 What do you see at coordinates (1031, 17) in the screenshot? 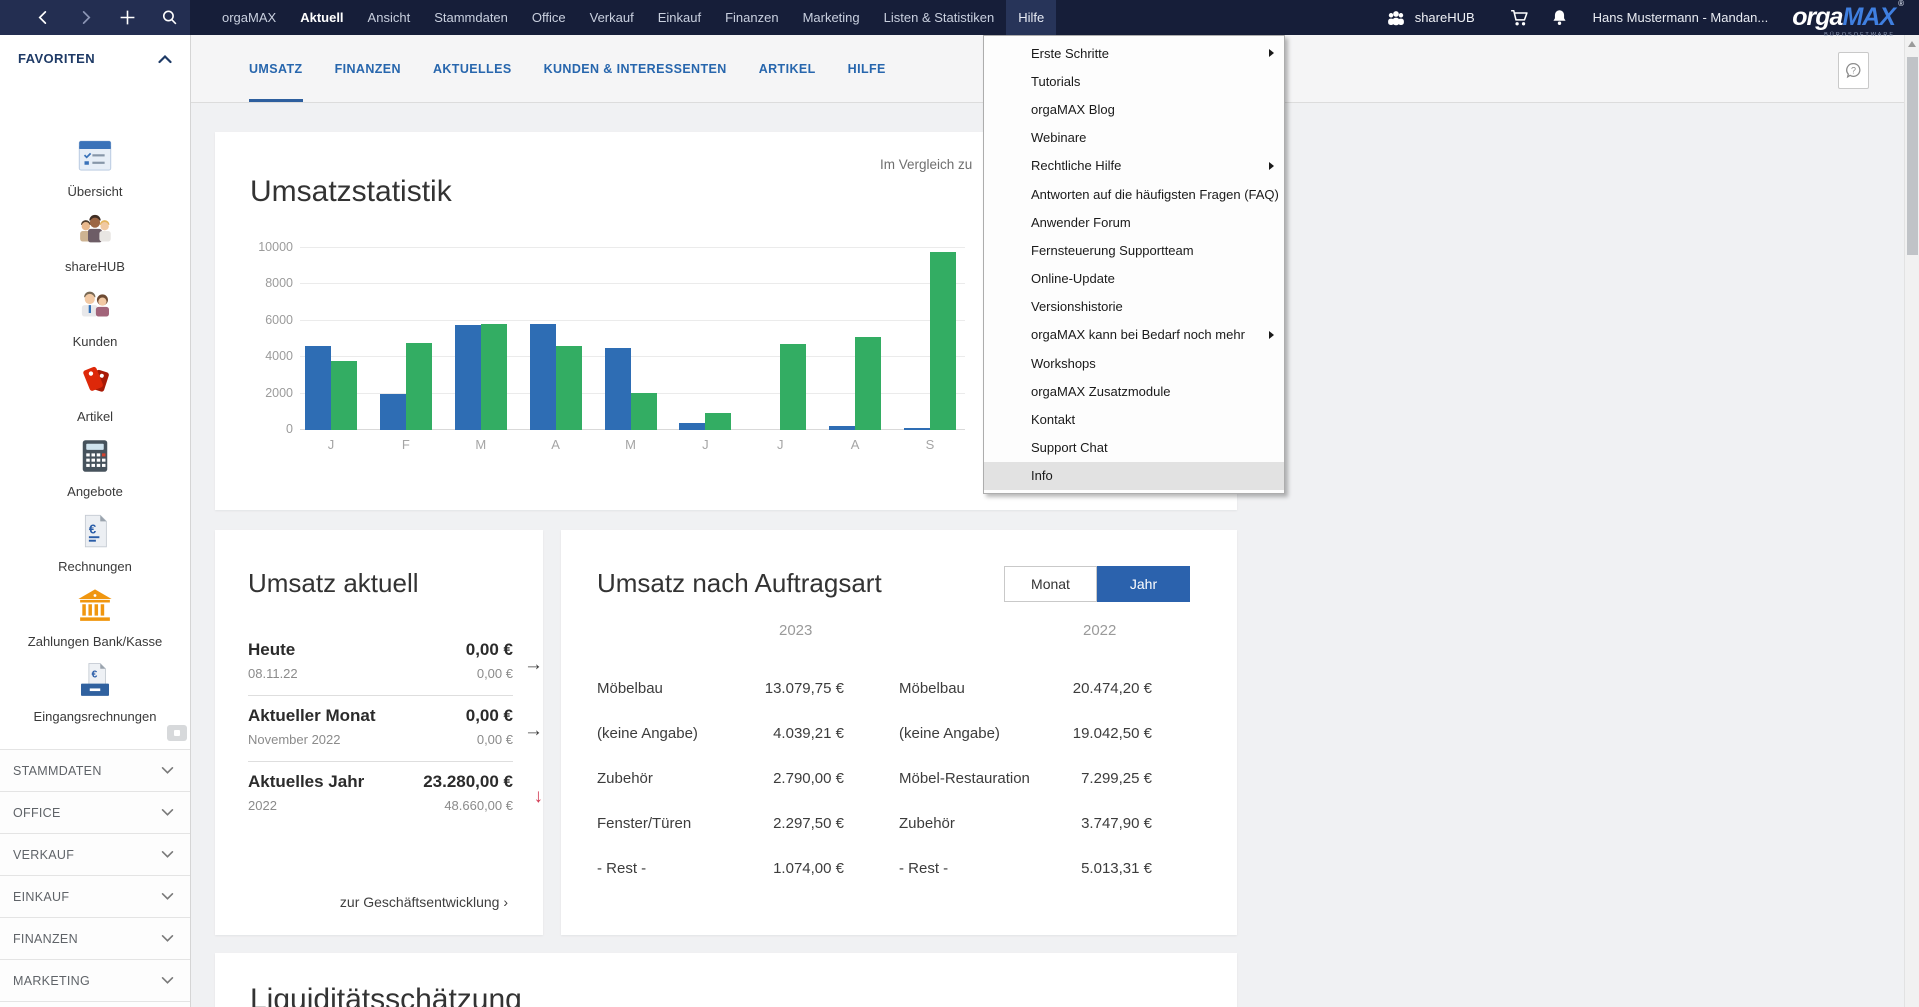
I see `menu-item-hilfe: Hilfe` at bounding box center [1031, 17].